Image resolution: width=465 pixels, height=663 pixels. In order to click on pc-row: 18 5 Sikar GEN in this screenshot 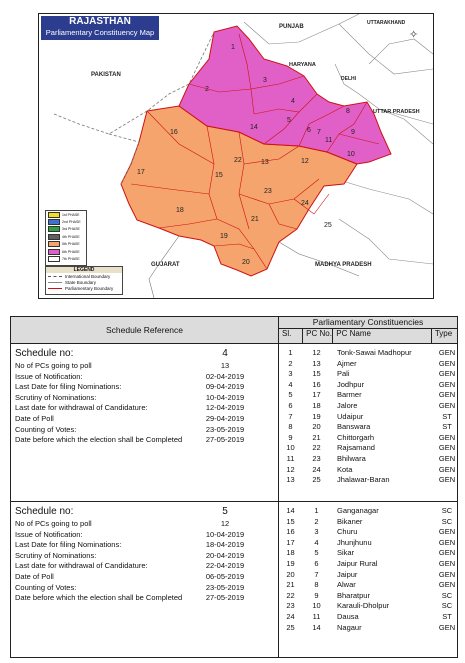, I will do `click(368, 553)`.